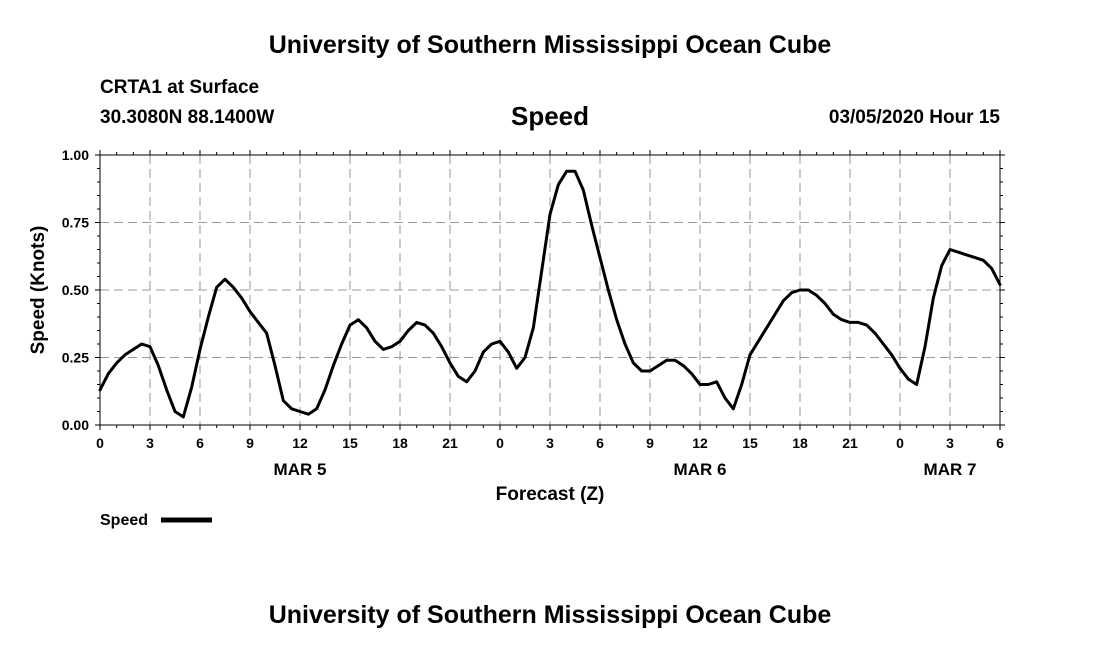 The height and width of the screenshot is (650, 1100). Describe the element at coordinates (187, 117) in the screenshot. I see `station-coordinates: 30.3080N 88.1400W` at that location.